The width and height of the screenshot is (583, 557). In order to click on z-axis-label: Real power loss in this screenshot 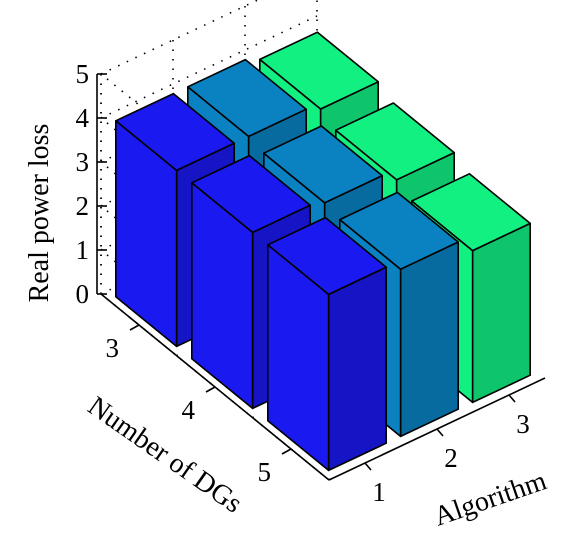, I will do `click(39, 213)`.